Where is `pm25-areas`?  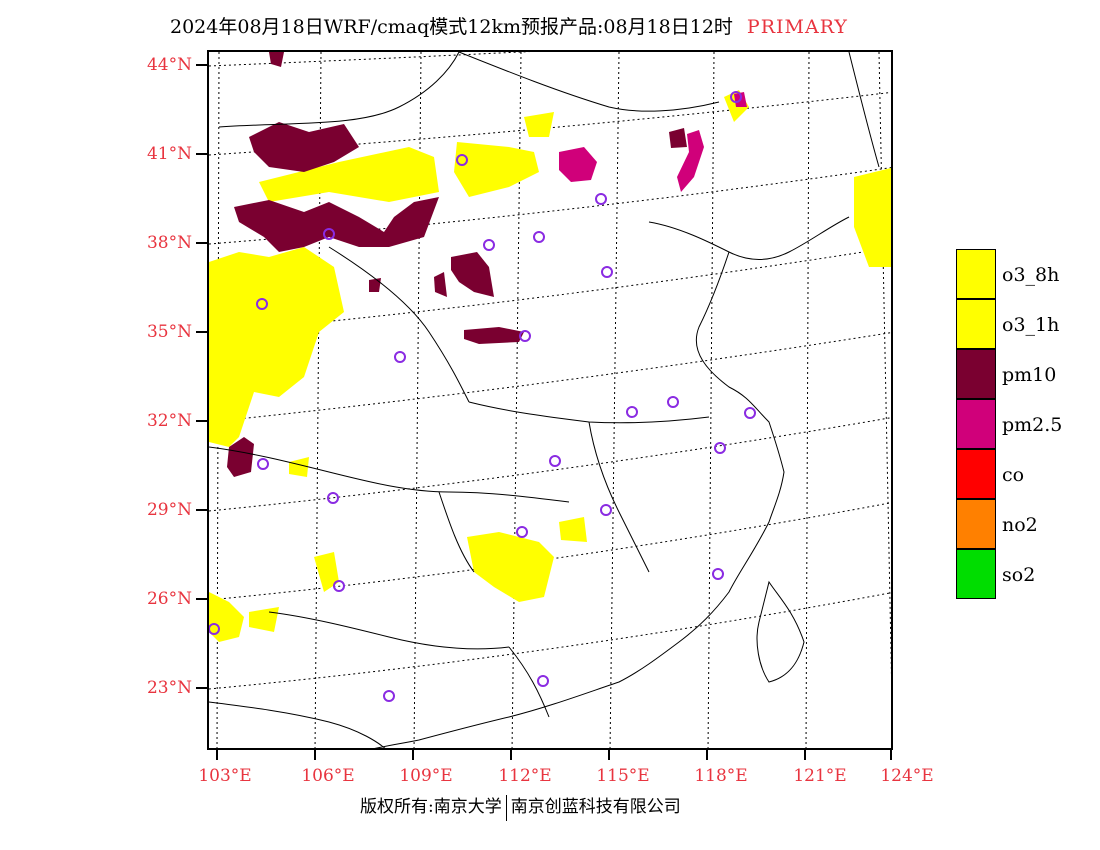
pm25-areas is located at coordinates (653, 142).